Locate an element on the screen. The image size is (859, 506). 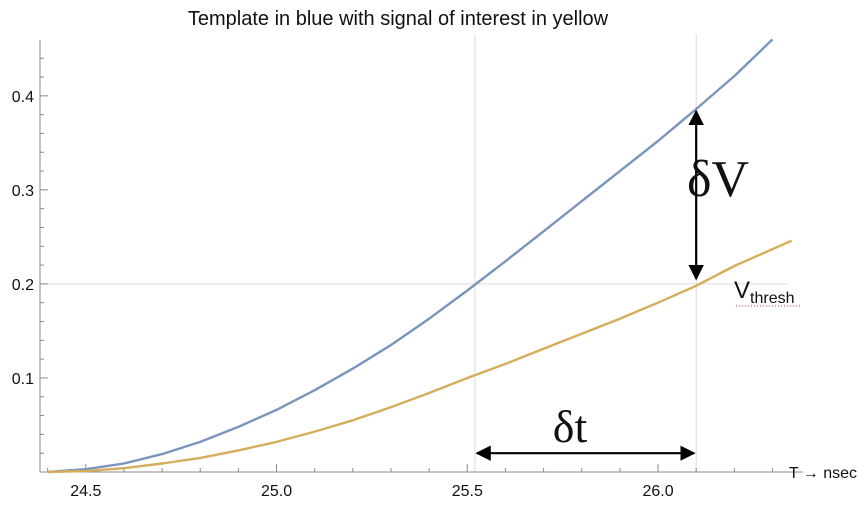
y-tick-label: 0.2 is located at coordinates (23, 285).